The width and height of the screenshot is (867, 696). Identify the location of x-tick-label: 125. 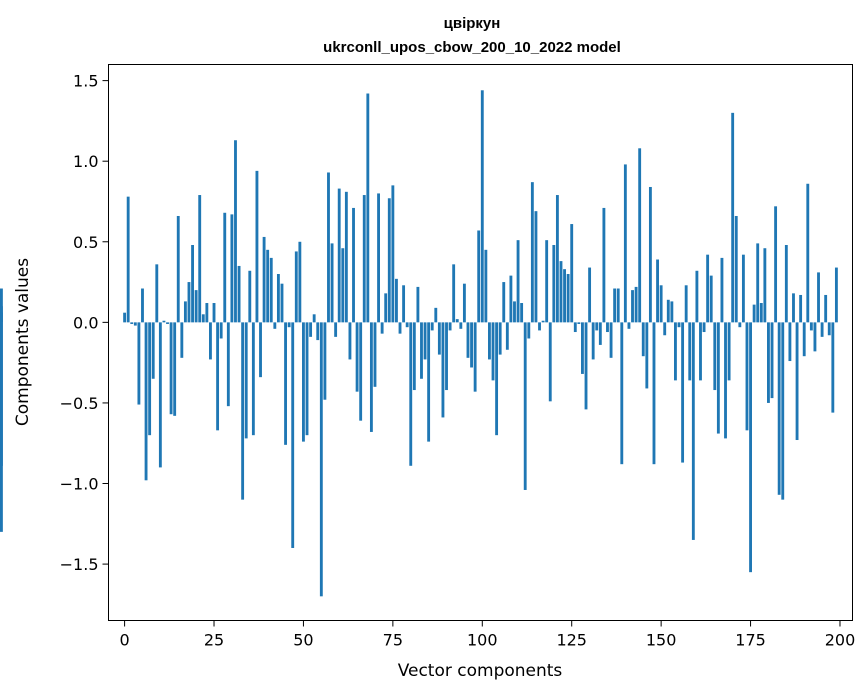
(571, 640).